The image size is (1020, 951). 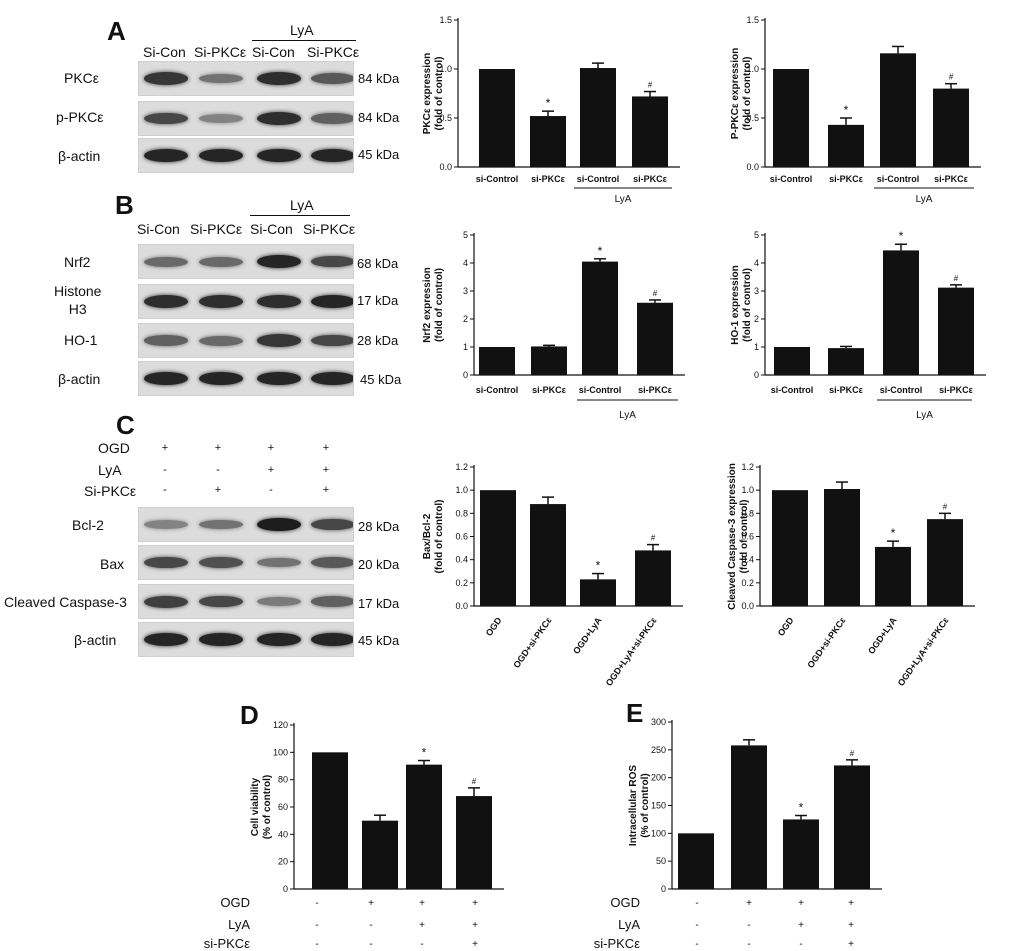 I want to click on y-tick-label: 1, so click(x=465, y=347).